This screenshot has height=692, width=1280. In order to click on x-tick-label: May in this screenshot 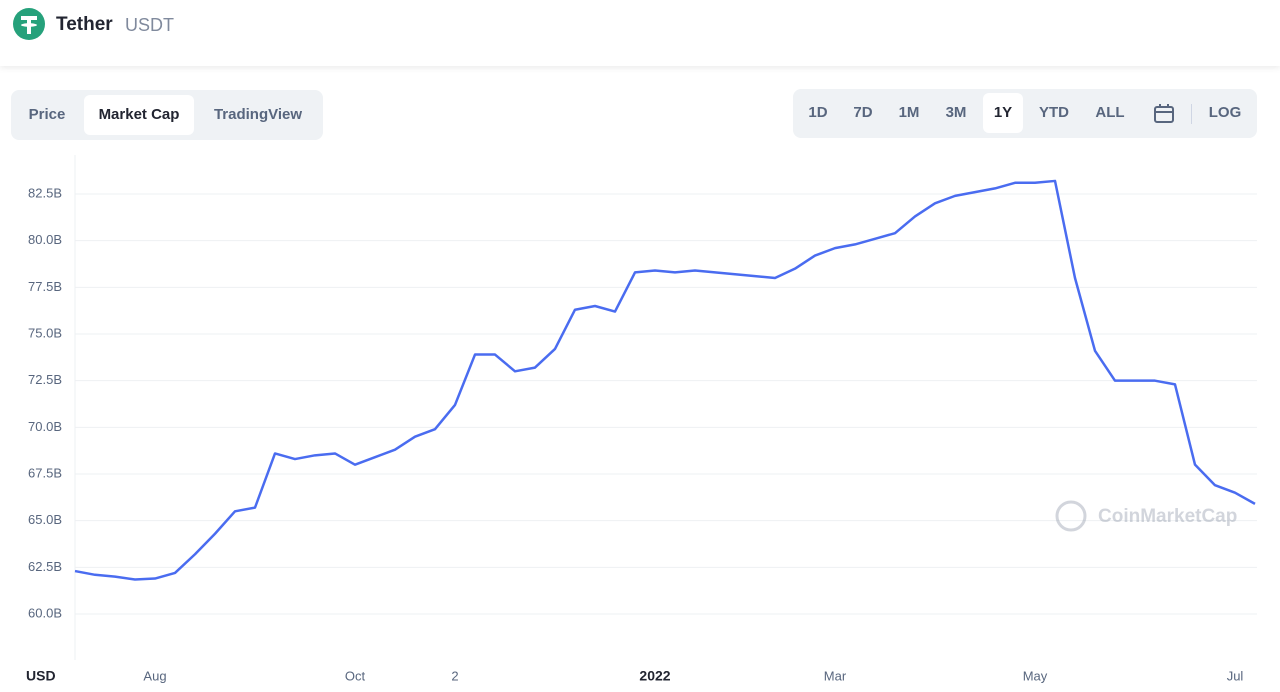, I will do `click(1035, 675)`.